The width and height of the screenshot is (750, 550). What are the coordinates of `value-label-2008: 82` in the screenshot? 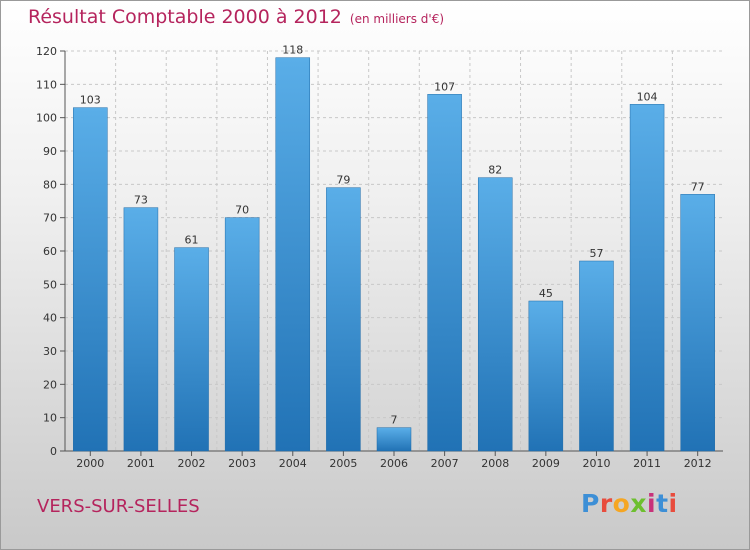 It's located at (495, 170).